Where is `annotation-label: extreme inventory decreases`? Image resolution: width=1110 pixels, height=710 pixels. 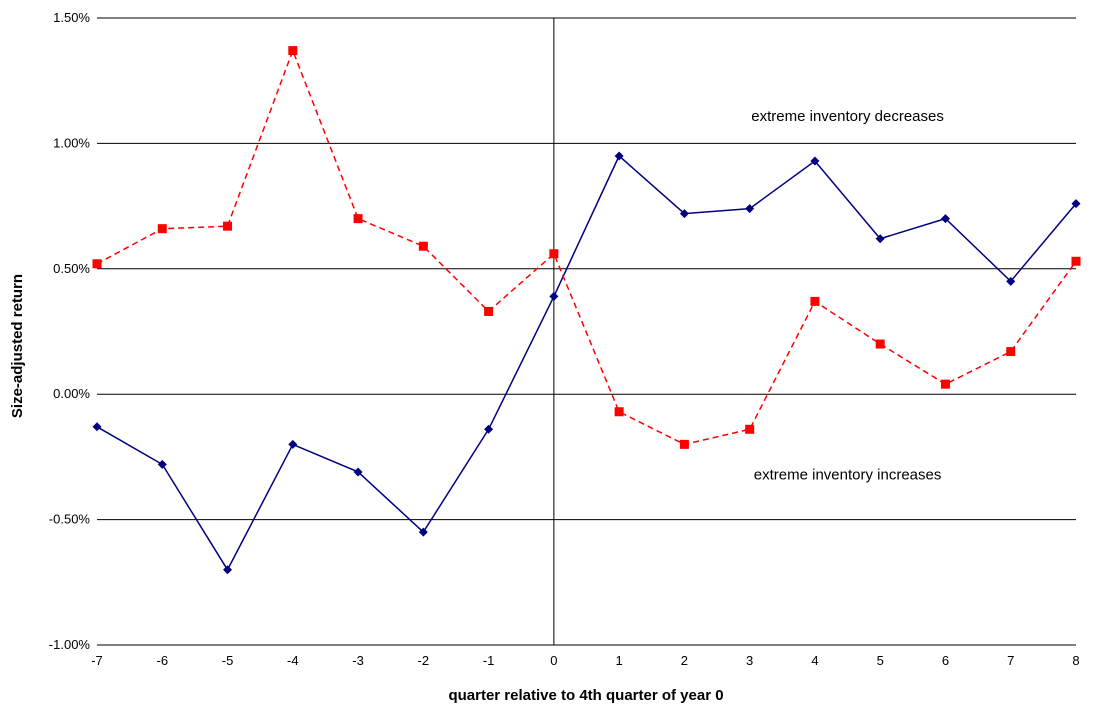 annotation-label: extreme inventory decreases is located at coordinates (847, 116).